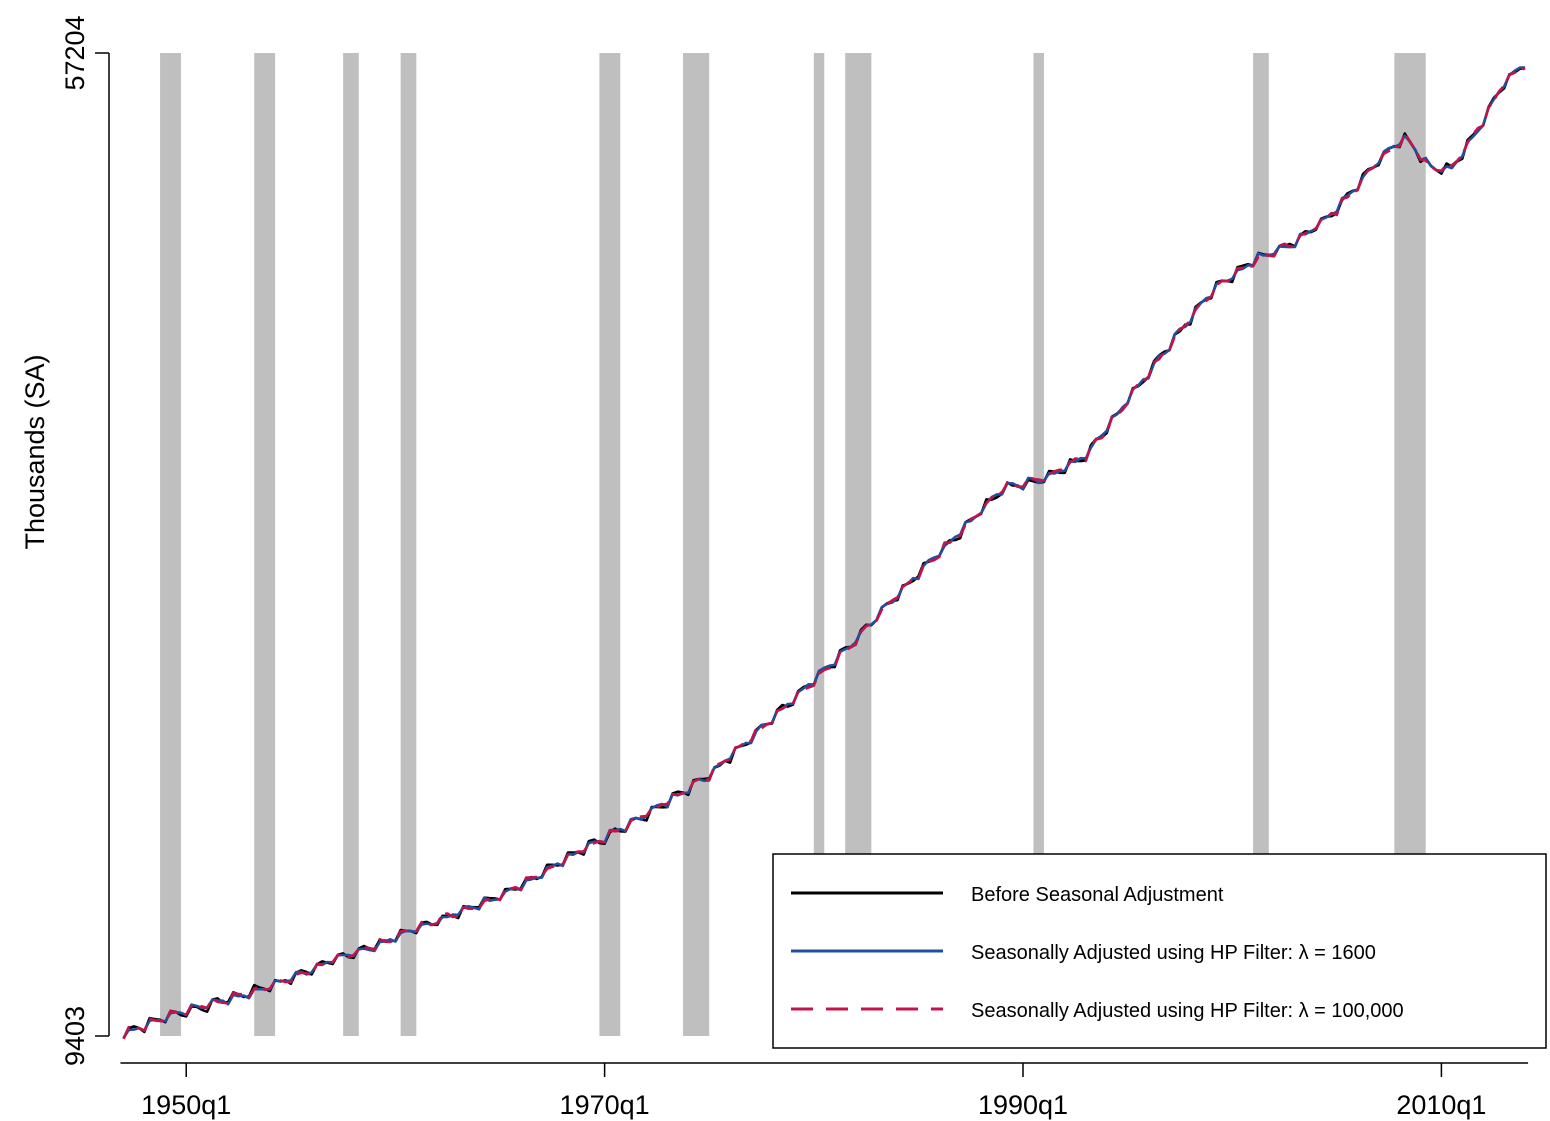  What do you see at coordinates (75, 52) in the screenshot?
I see `y-tick-label: 57204` at bounding box center [75, 52].